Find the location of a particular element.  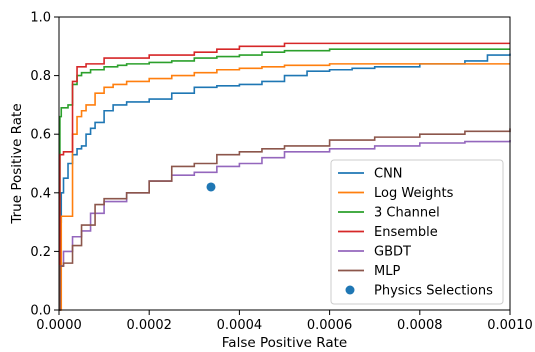

x-tick-label: 0.0002 is located at coordinates (149, 325).